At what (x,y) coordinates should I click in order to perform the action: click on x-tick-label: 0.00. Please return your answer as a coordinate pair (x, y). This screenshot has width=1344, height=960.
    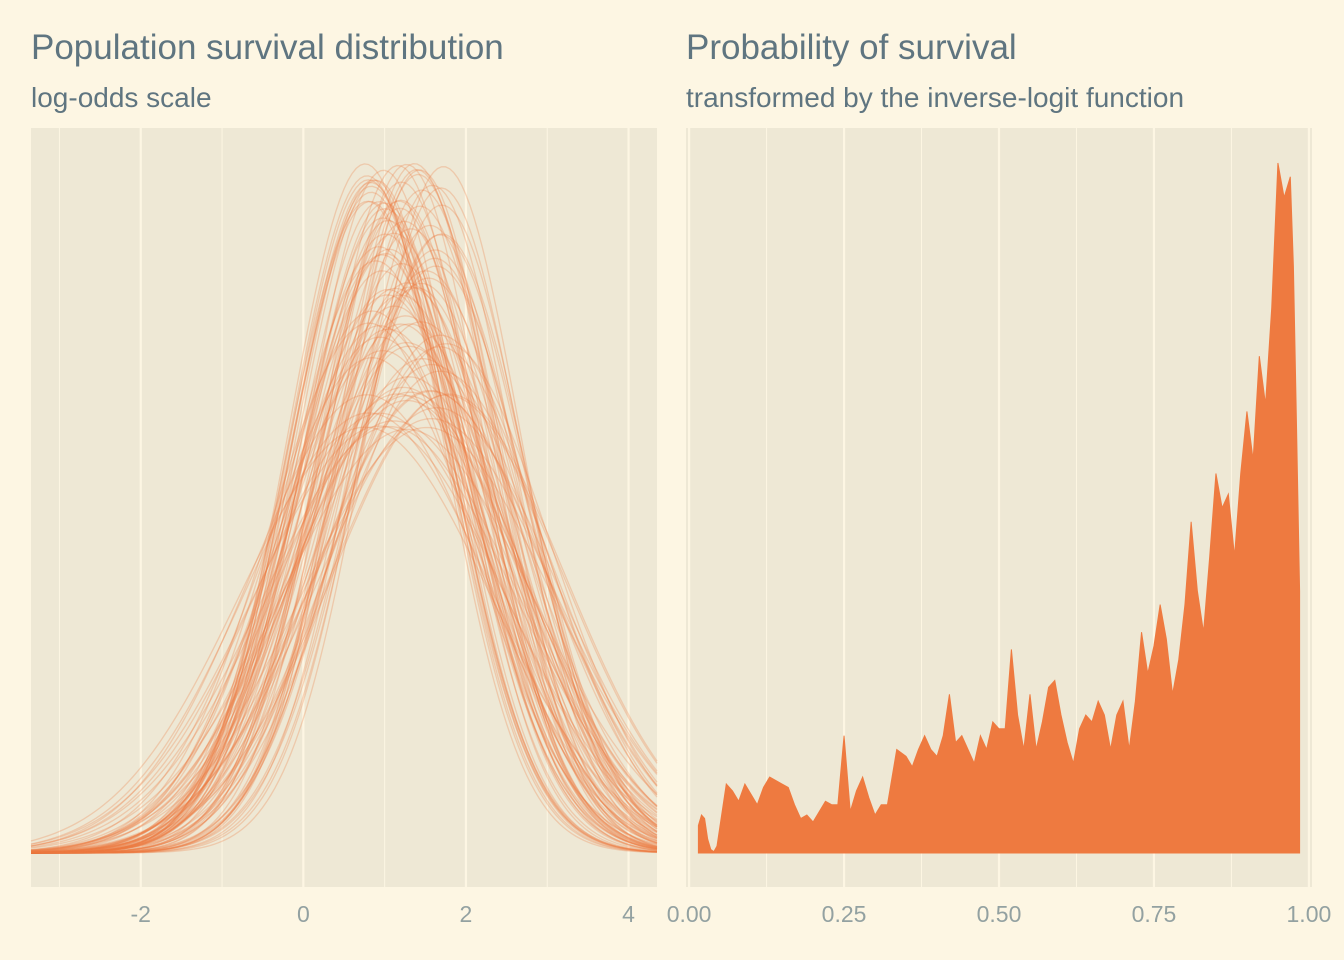
    Looking at the image, I should click on (689, 914).